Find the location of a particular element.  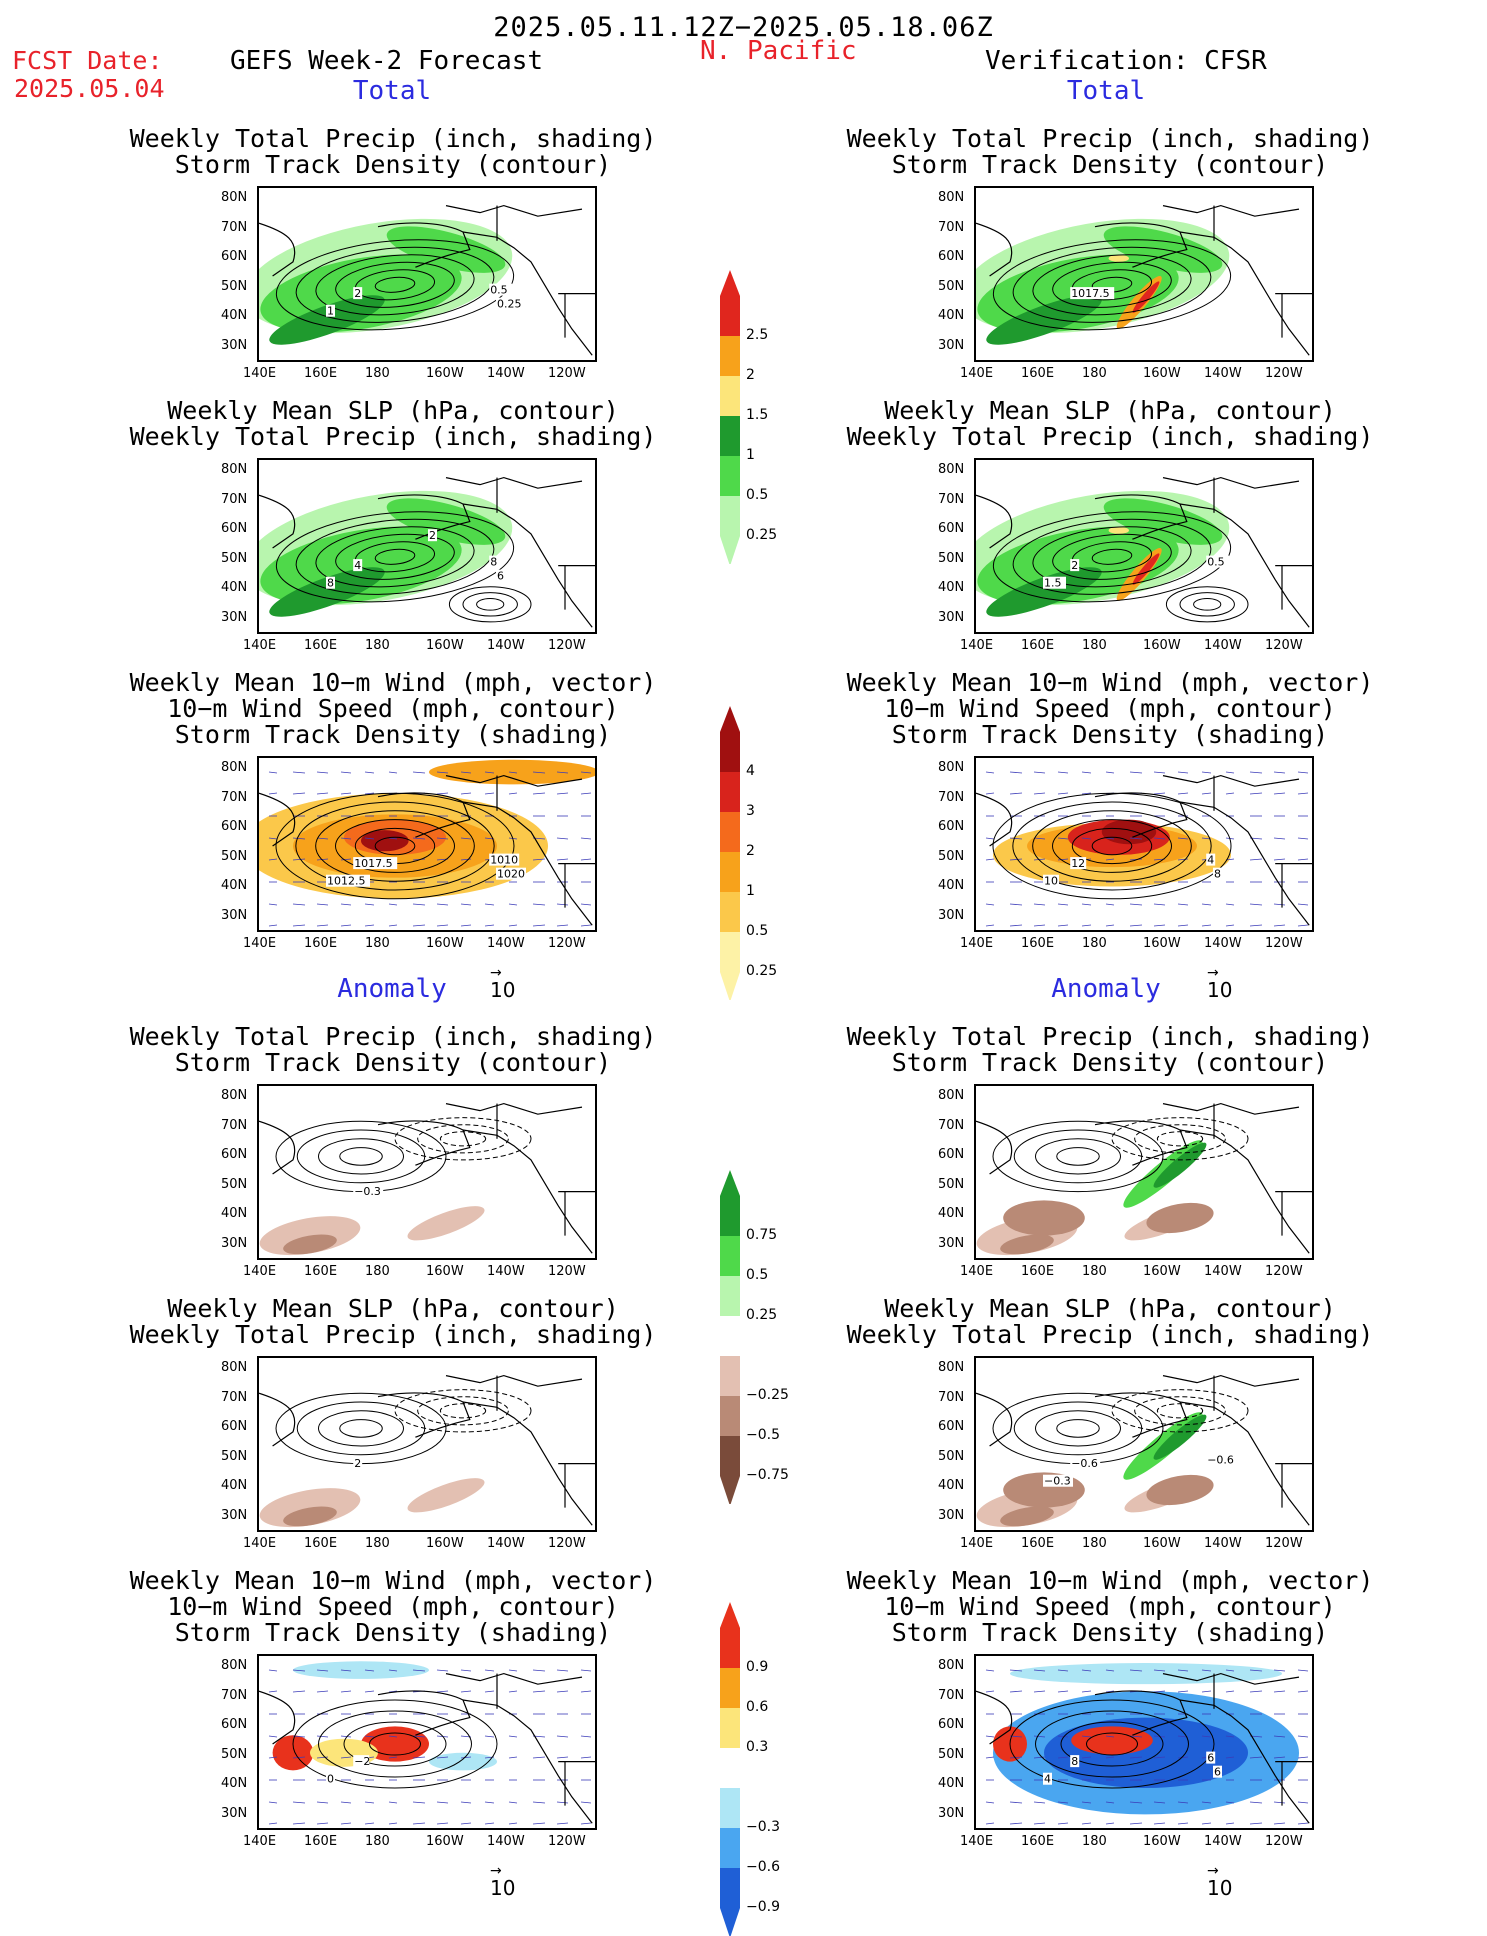

lon-tick-label: 180 is located at coordinates (377, 1543).